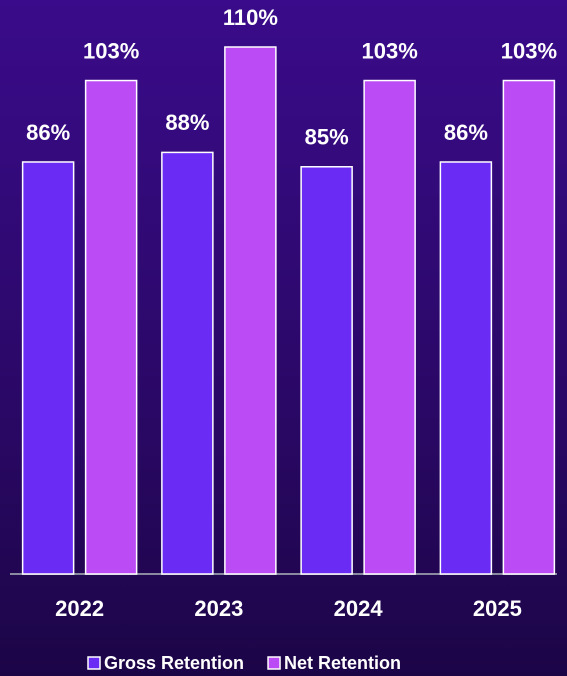 The image size is (567, 676). I want to click on x-tick-label: 2025, so click(497, 608).